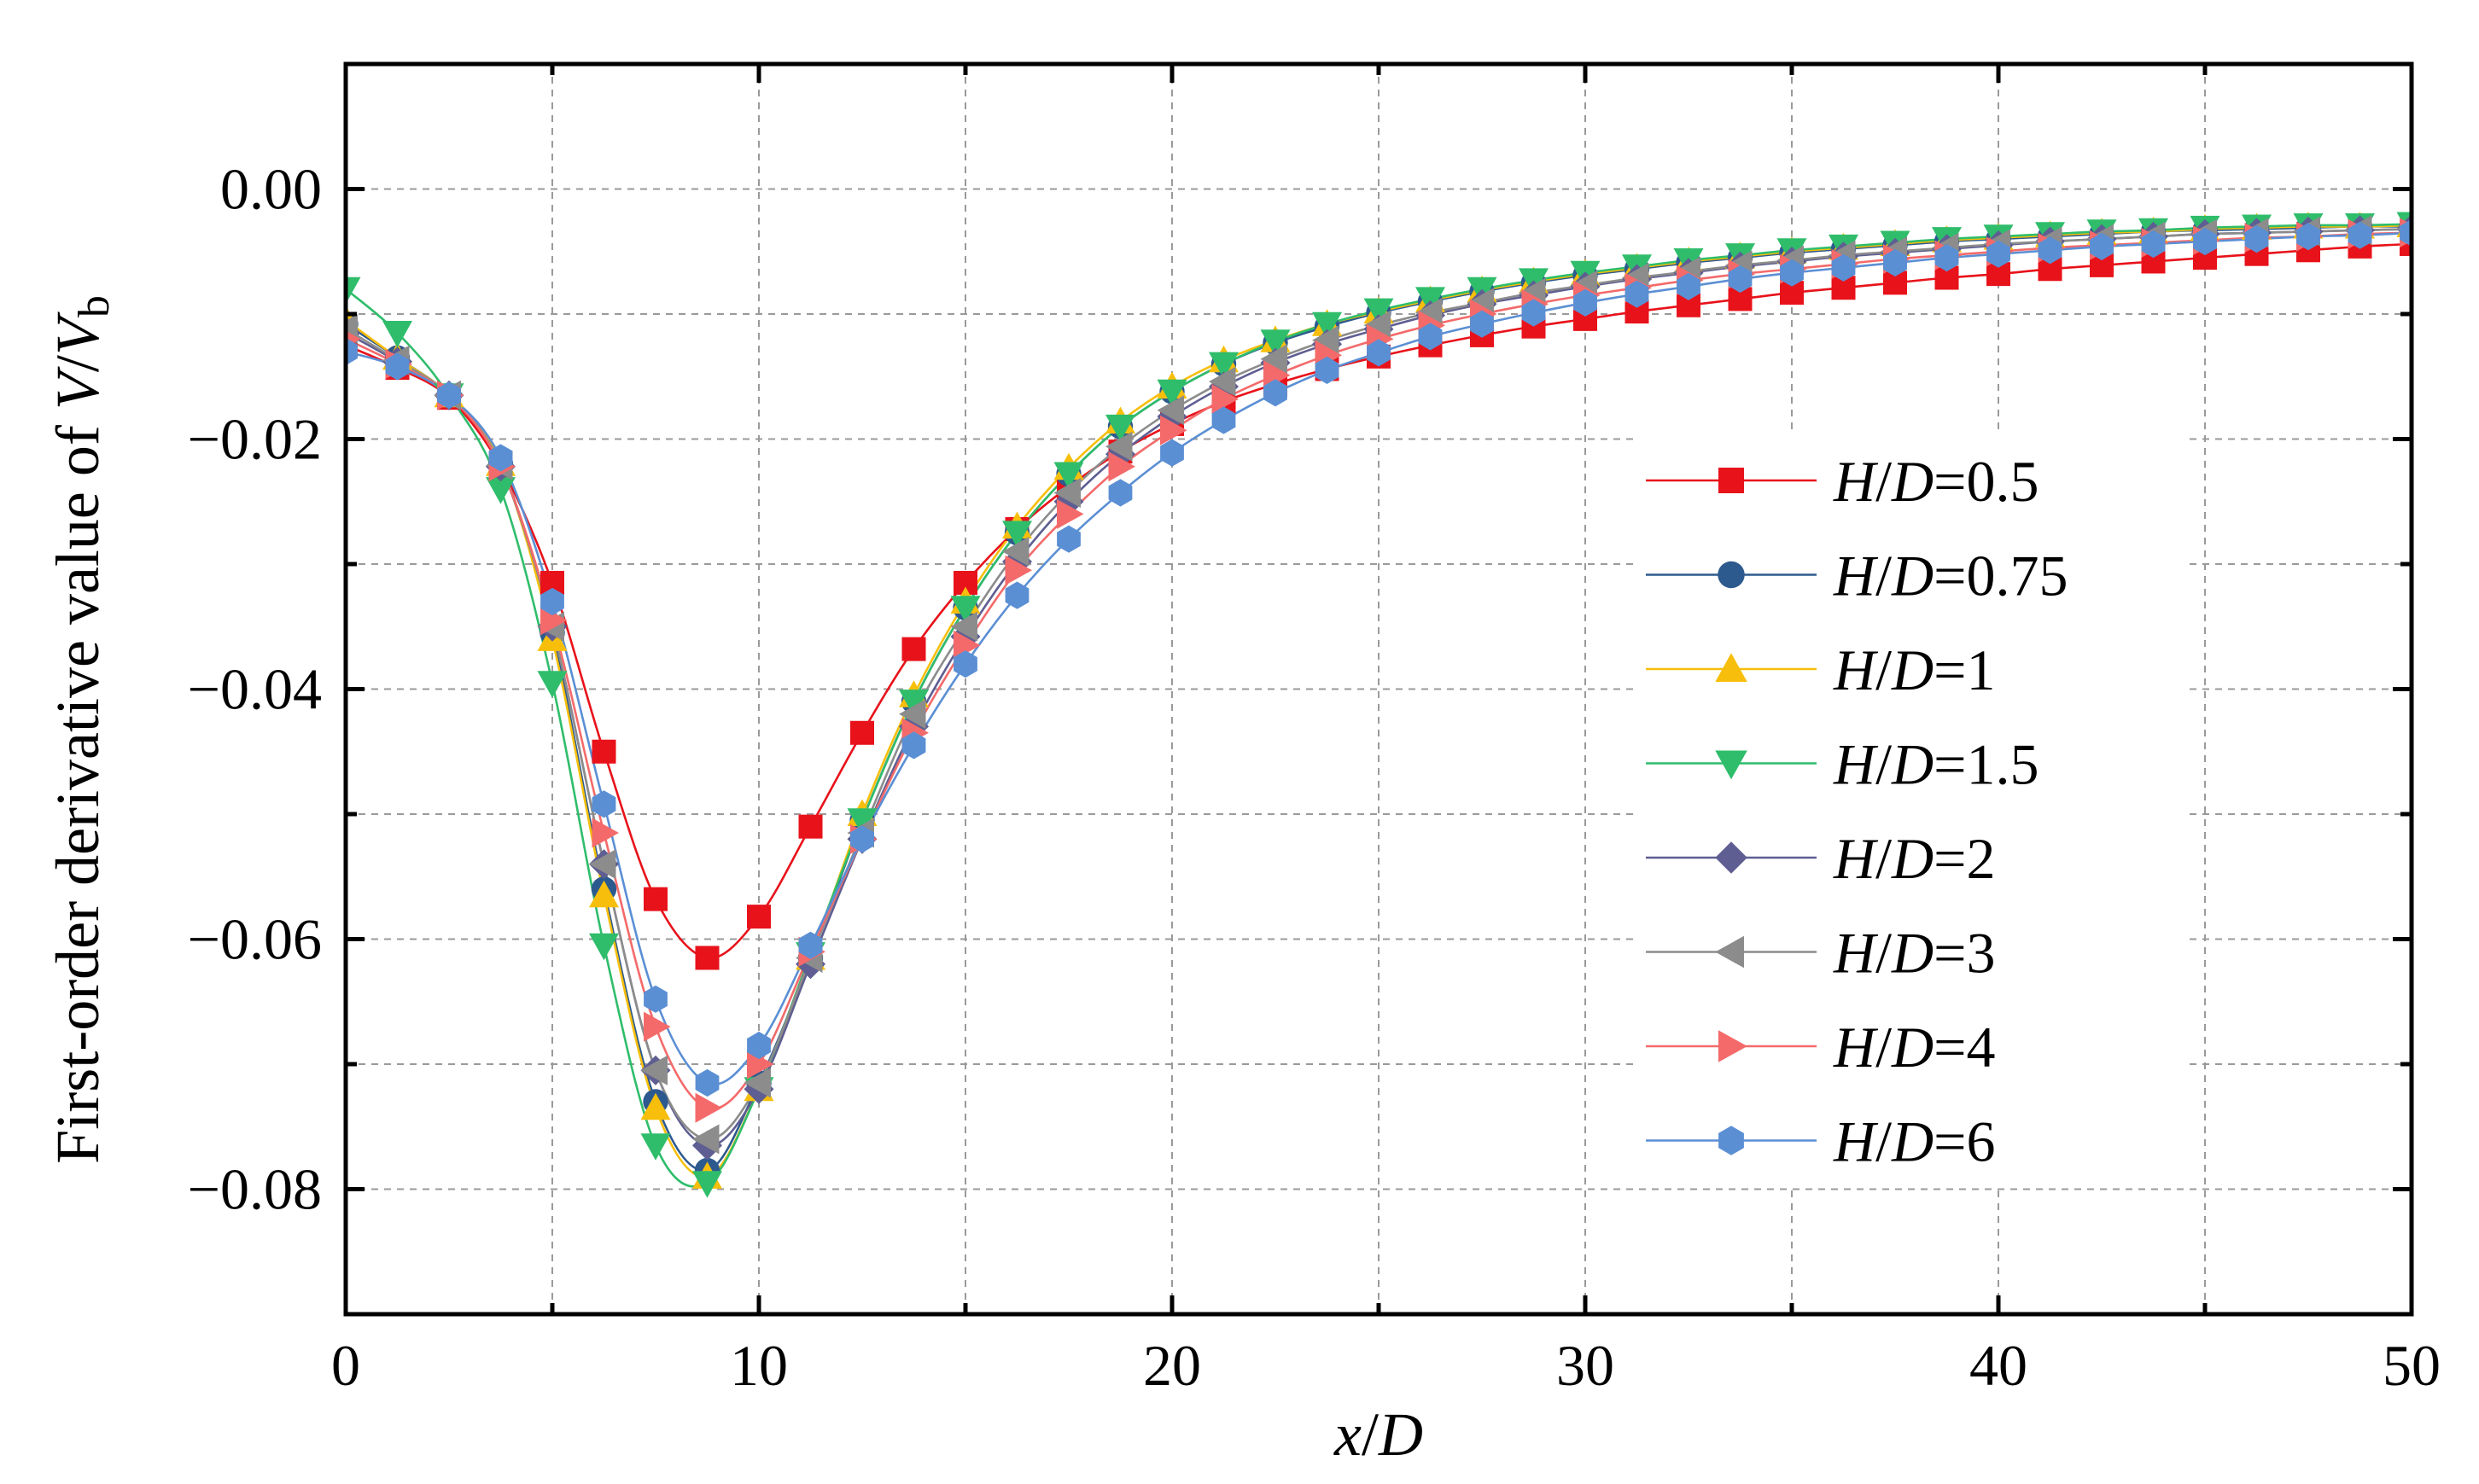 Image resolution: width=2479 pixels, height=1484 pixels. I want to click on y-tick-label: −0.02, so click(255, 439).